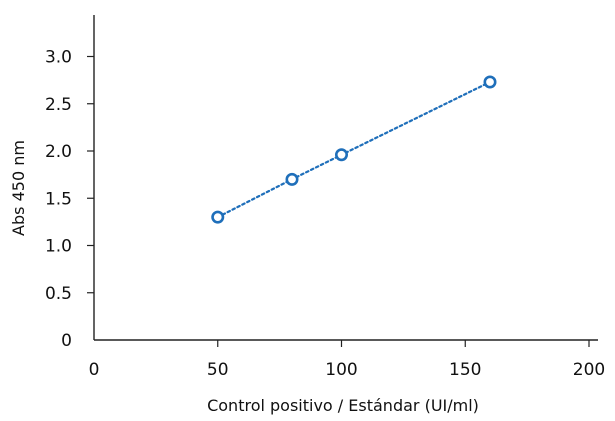 This screenshot has height=421, width=615. I want to click on x-tick-label: 0, so click(94, 370).